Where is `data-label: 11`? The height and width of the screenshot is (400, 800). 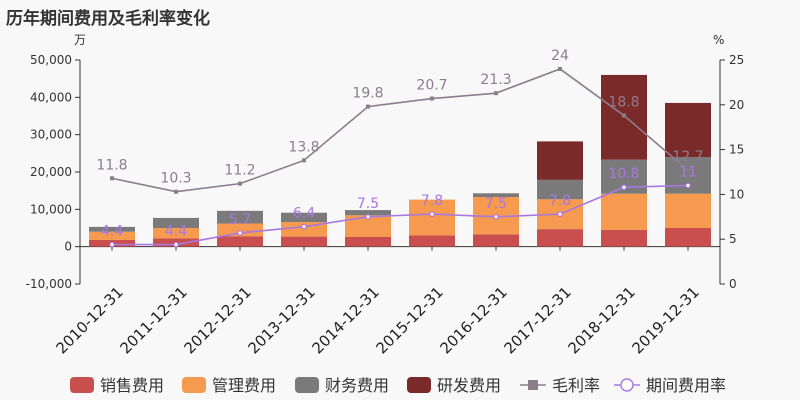 data-label: 11 is located at coordinates (688, 172).